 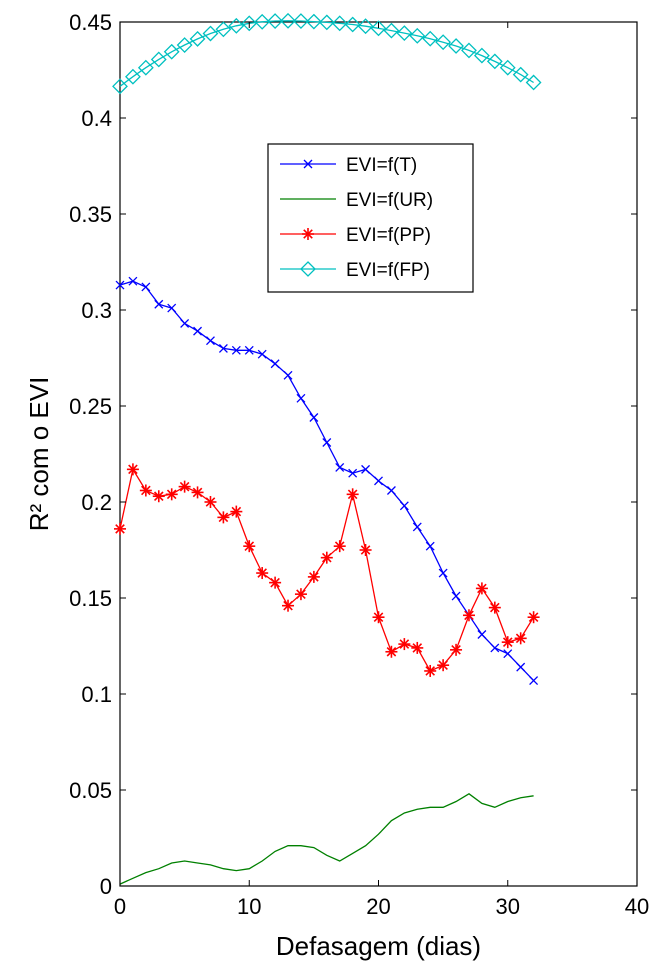 What do you see at coordinates (389, 200) in the screenshot?
I see `legend-label: EVI=f(UR)` at bounding box center [389, 200].